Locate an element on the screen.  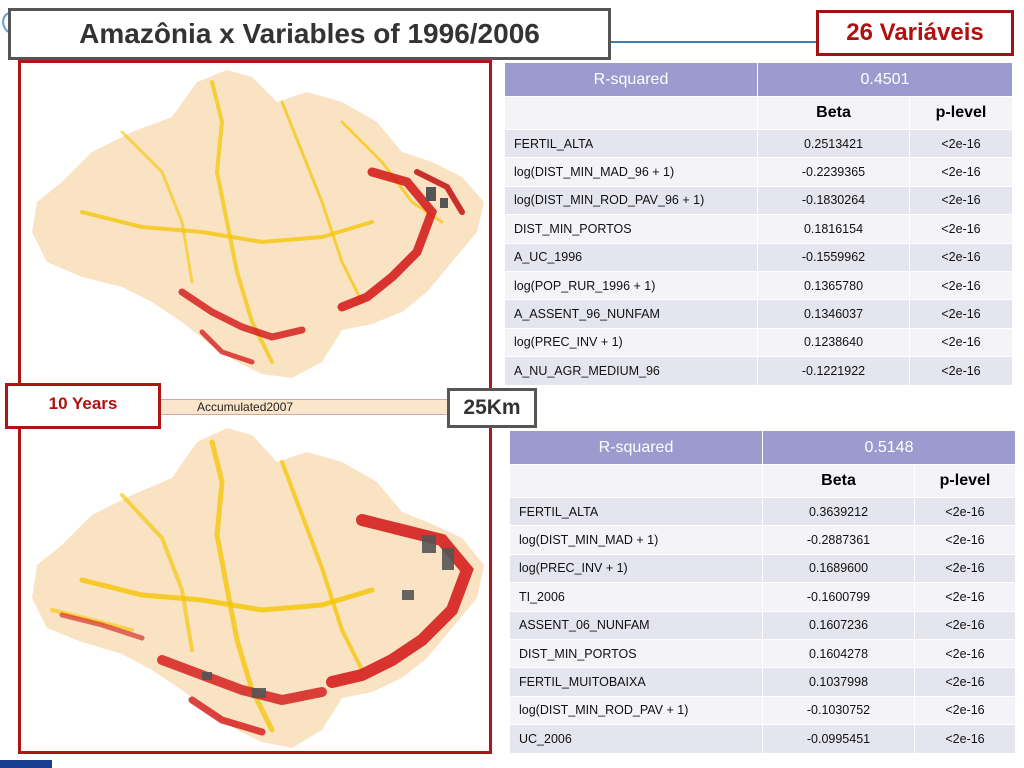
beta-cell: 0.1238640 is located at coordinates (833, 342).